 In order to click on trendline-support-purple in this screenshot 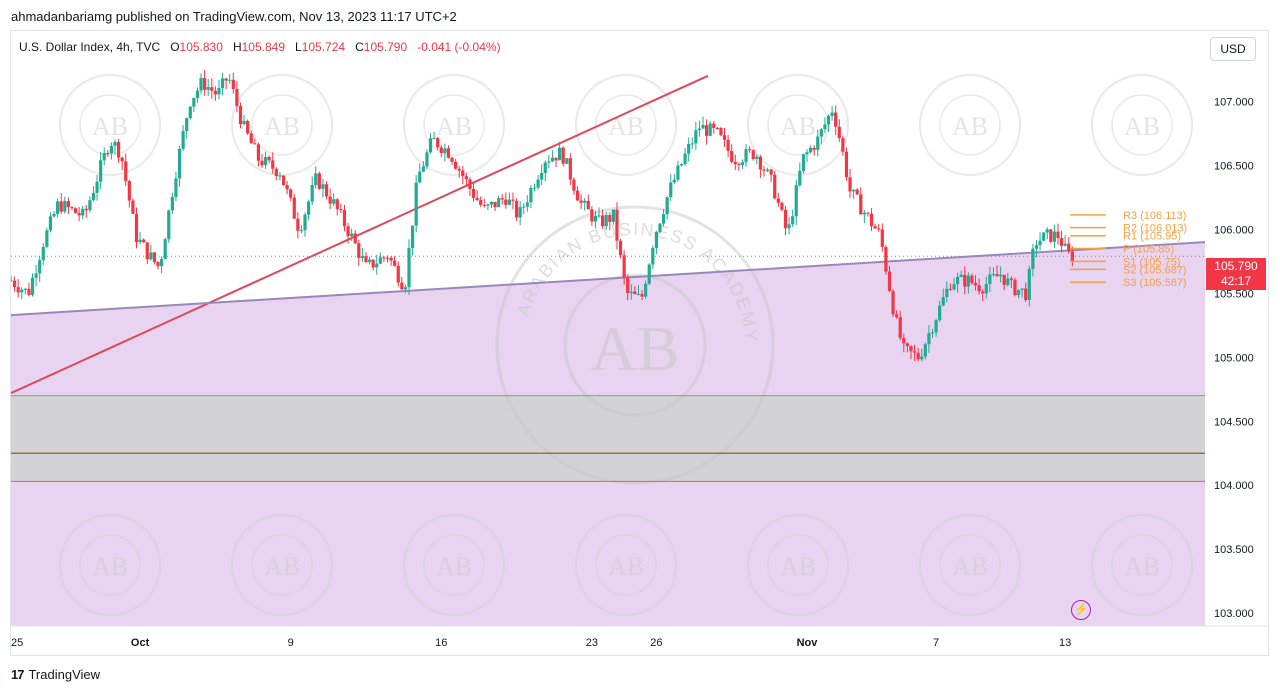, I will do `click(608, 279)`.